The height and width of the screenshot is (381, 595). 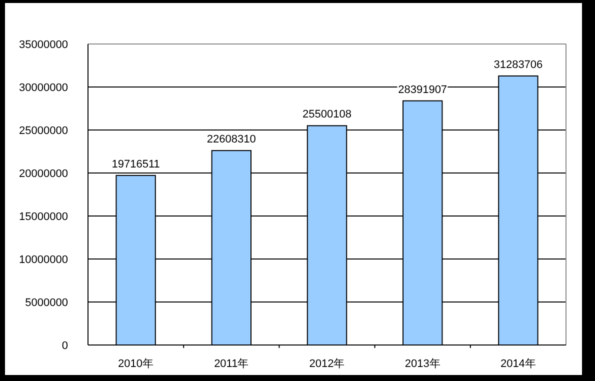 I want to click on x-tick-label: 2013年, so click(x=422, y=364).